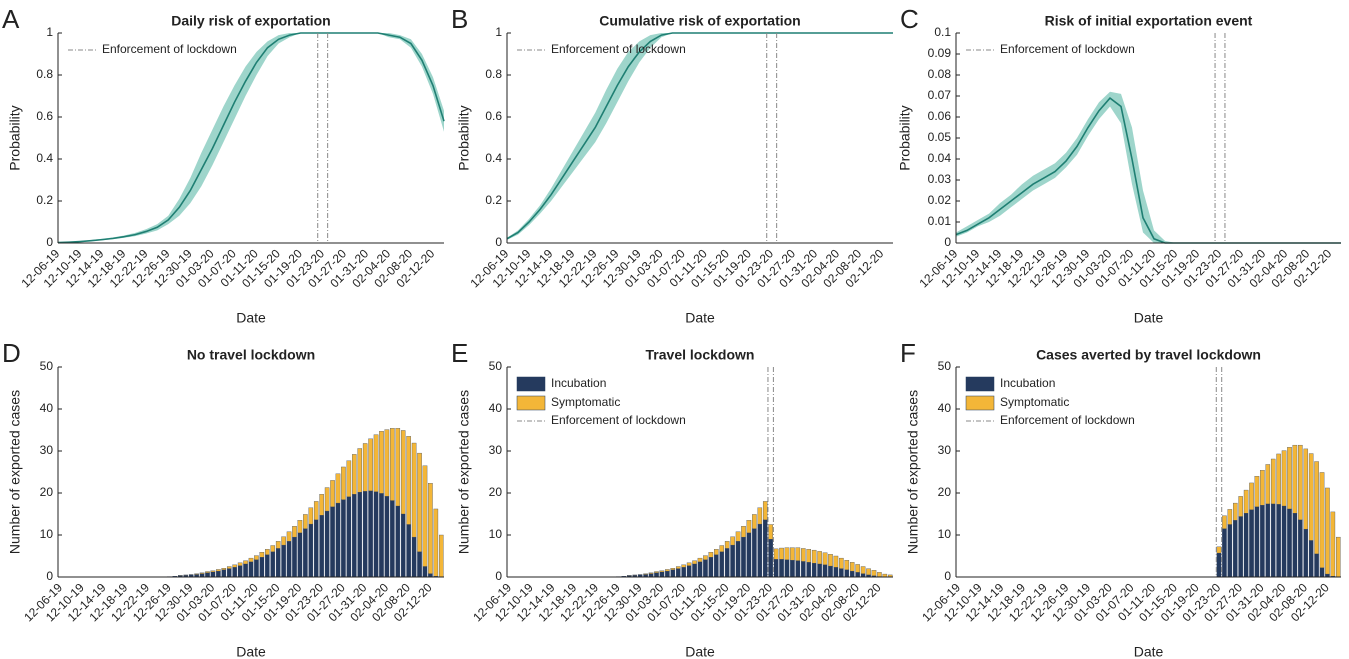 The height and width of the screenshot is (659, 1349). I want to click on y-tick-label: 20, so click(496, 492).